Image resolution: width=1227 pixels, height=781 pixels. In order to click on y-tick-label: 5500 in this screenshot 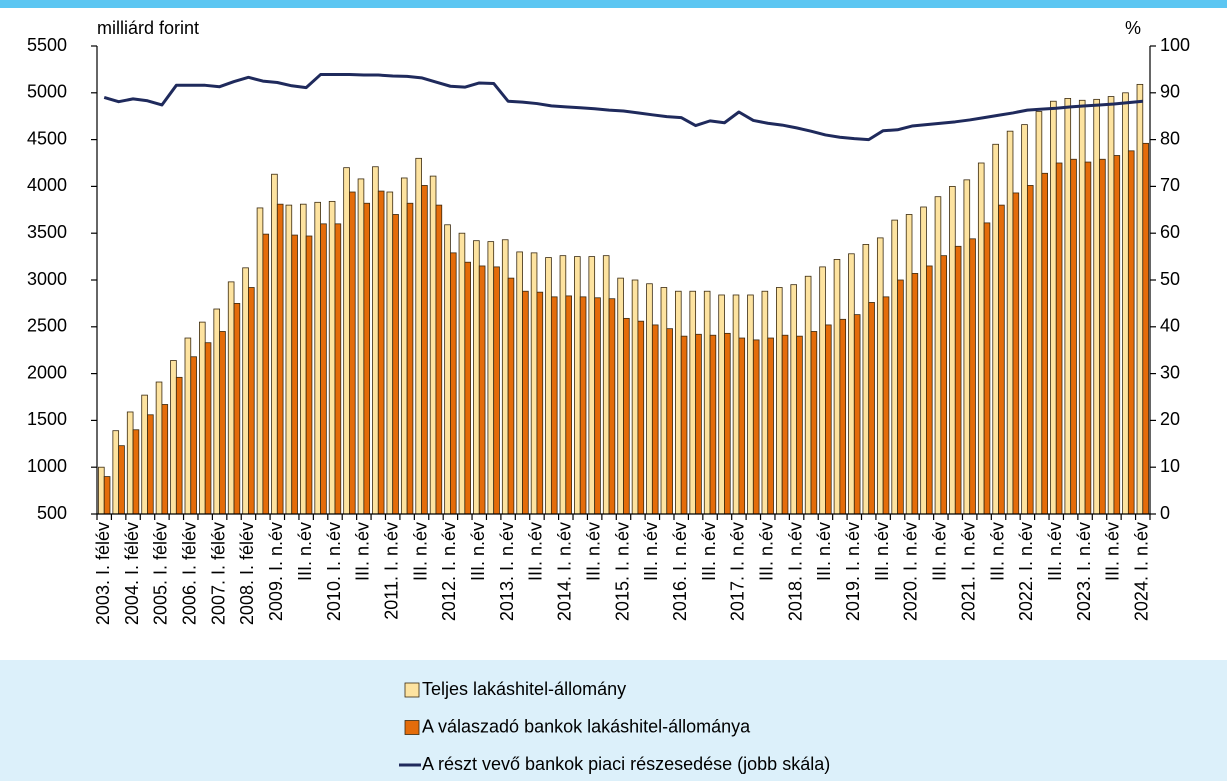, I will do `click(47, 45)`.